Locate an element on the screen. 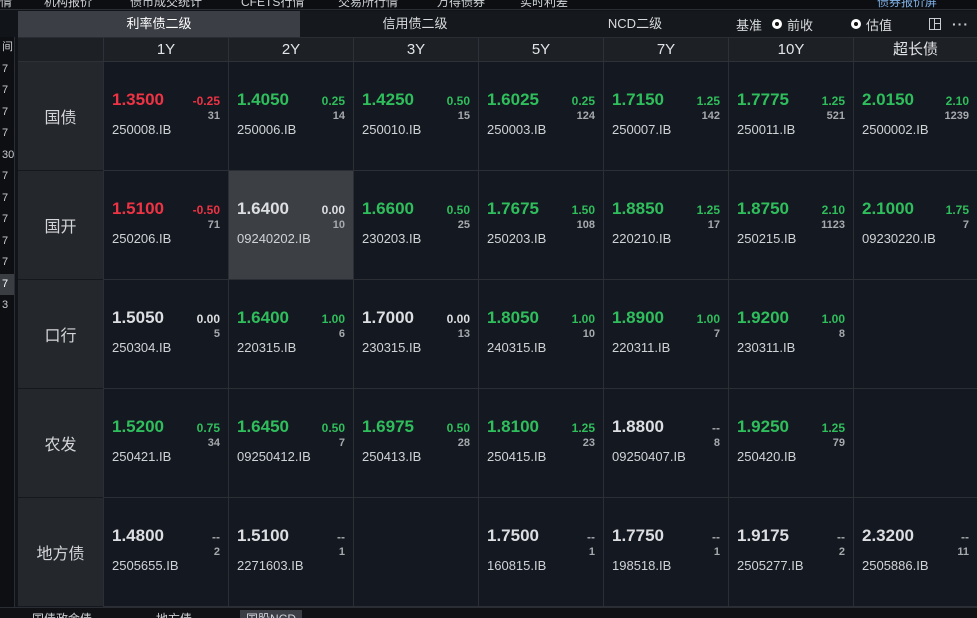  bond-code: 160815.IB is located at coordinates (517, 565).